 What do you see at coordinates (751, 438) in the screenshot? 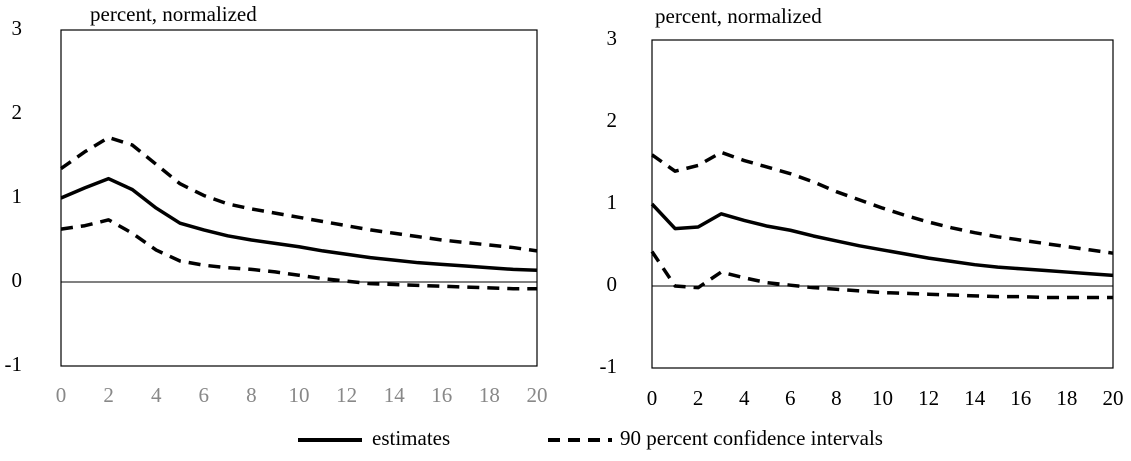
I see `legend-label: 90 percent confidence intervals` at bounding box center [751, 438].